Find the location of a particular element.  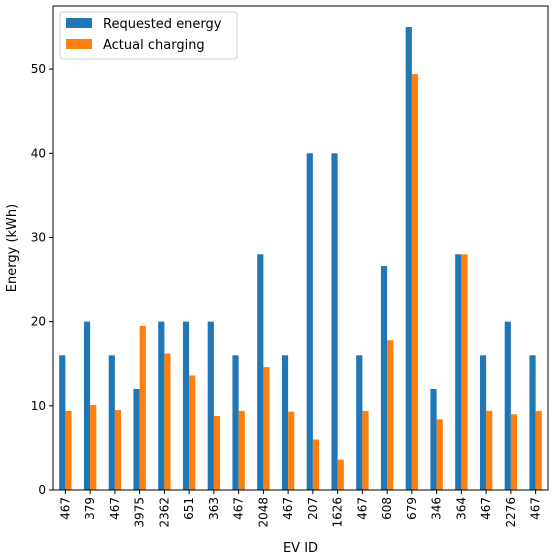

x-tick-label-12: 467 is located at coordinates (362, 508).